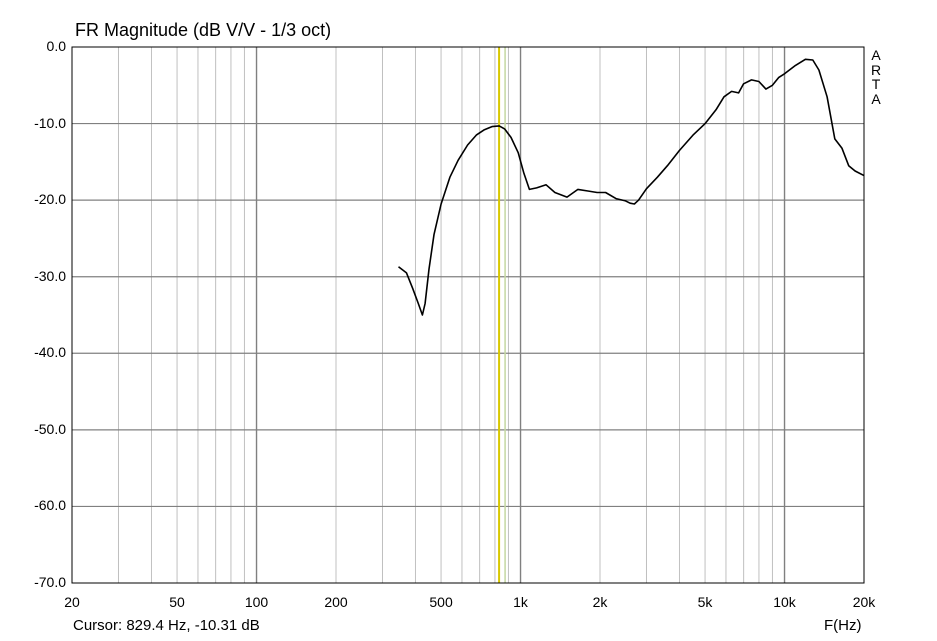 This screenshot has height=641, width=937. I want to click on y-tick-label: -40.0, so click(50, 352).